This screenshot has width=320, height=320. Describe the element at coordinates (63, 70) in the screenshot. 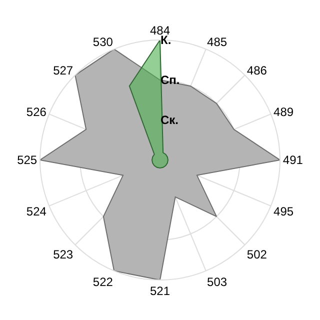

I see `spoke-label: 527` at that location.